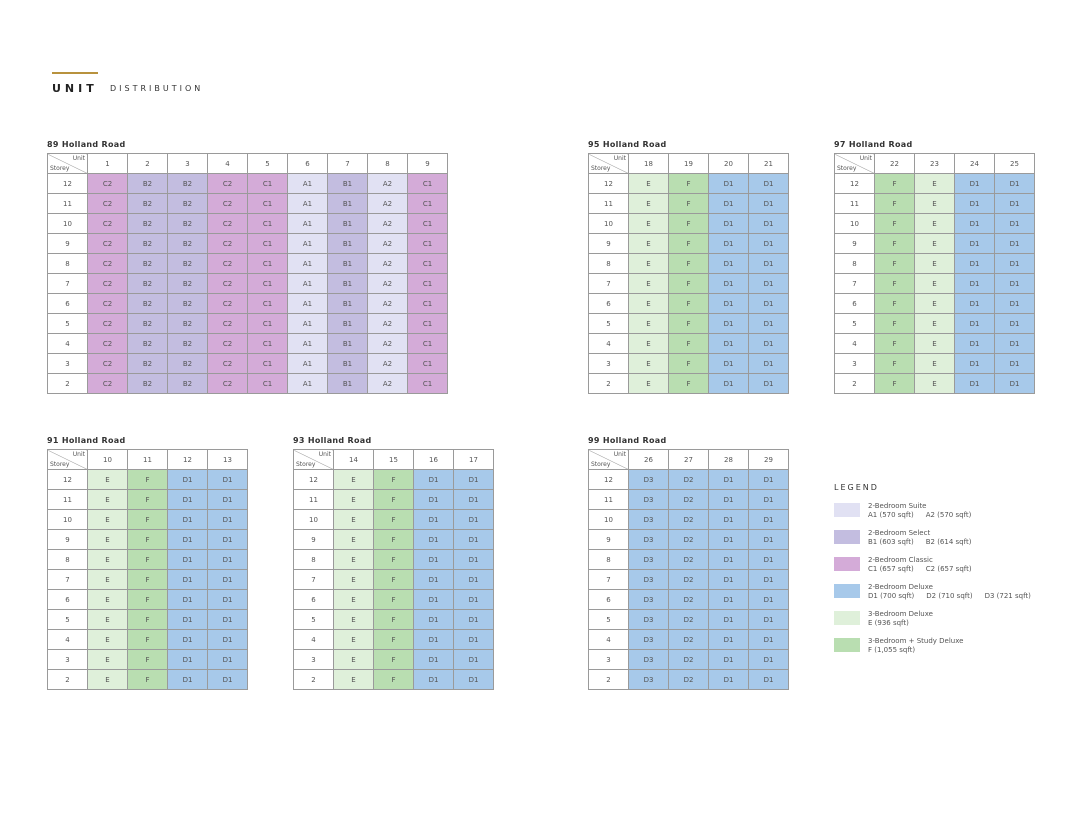 Image resolution: width=1080 pixels, height=833 pixels. Describe the element at coordinates (67, 519) in the screenshot. I see `storey-number: 10` at that location.